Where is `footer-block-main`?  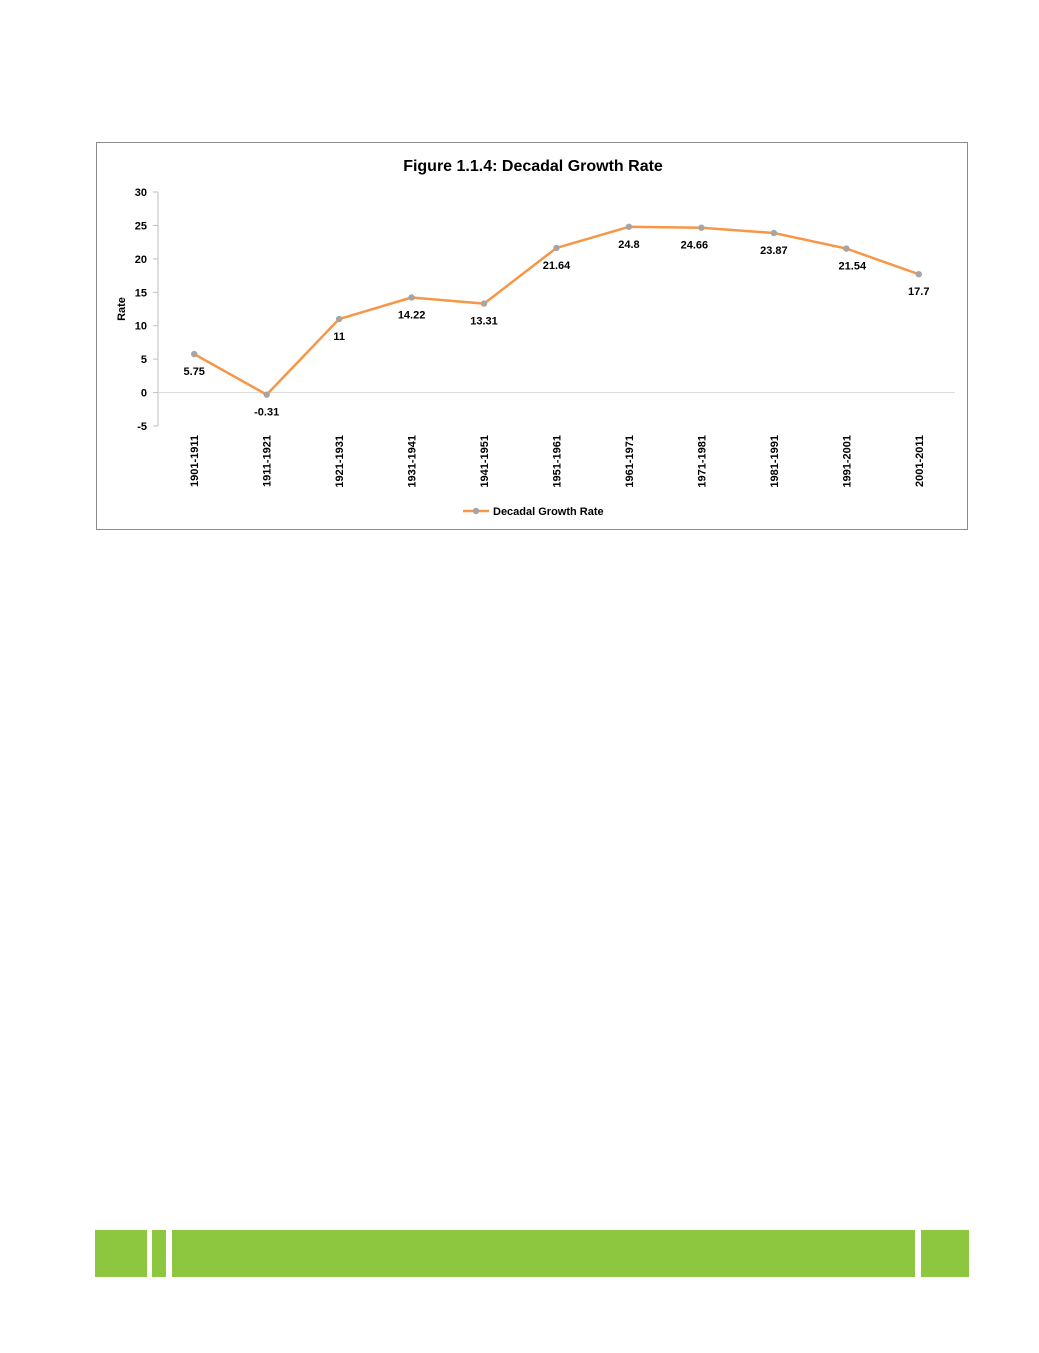
footer-block-main is located at coordinates (543, 1253).